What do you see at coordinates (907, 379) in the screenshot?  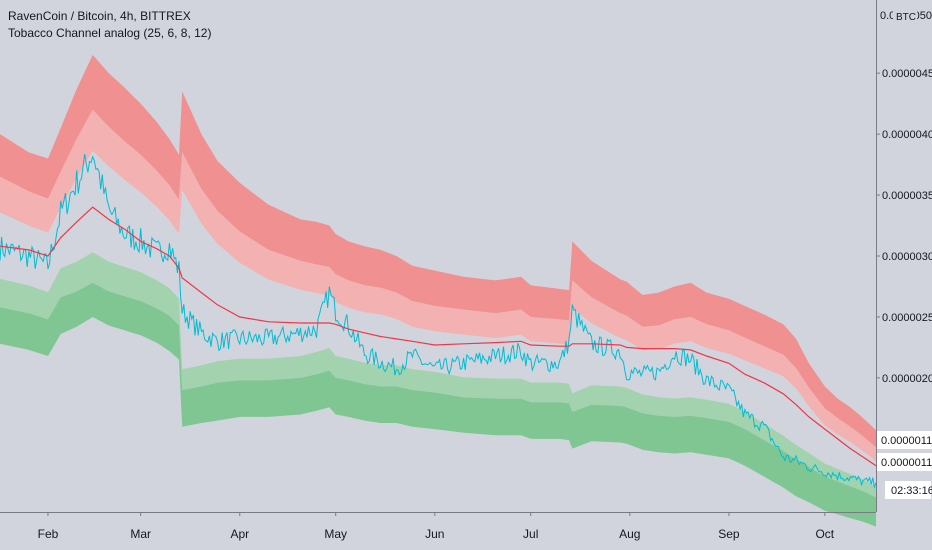 I see `price-tick-label: 0.00000200` at bounding box center [907, 379].